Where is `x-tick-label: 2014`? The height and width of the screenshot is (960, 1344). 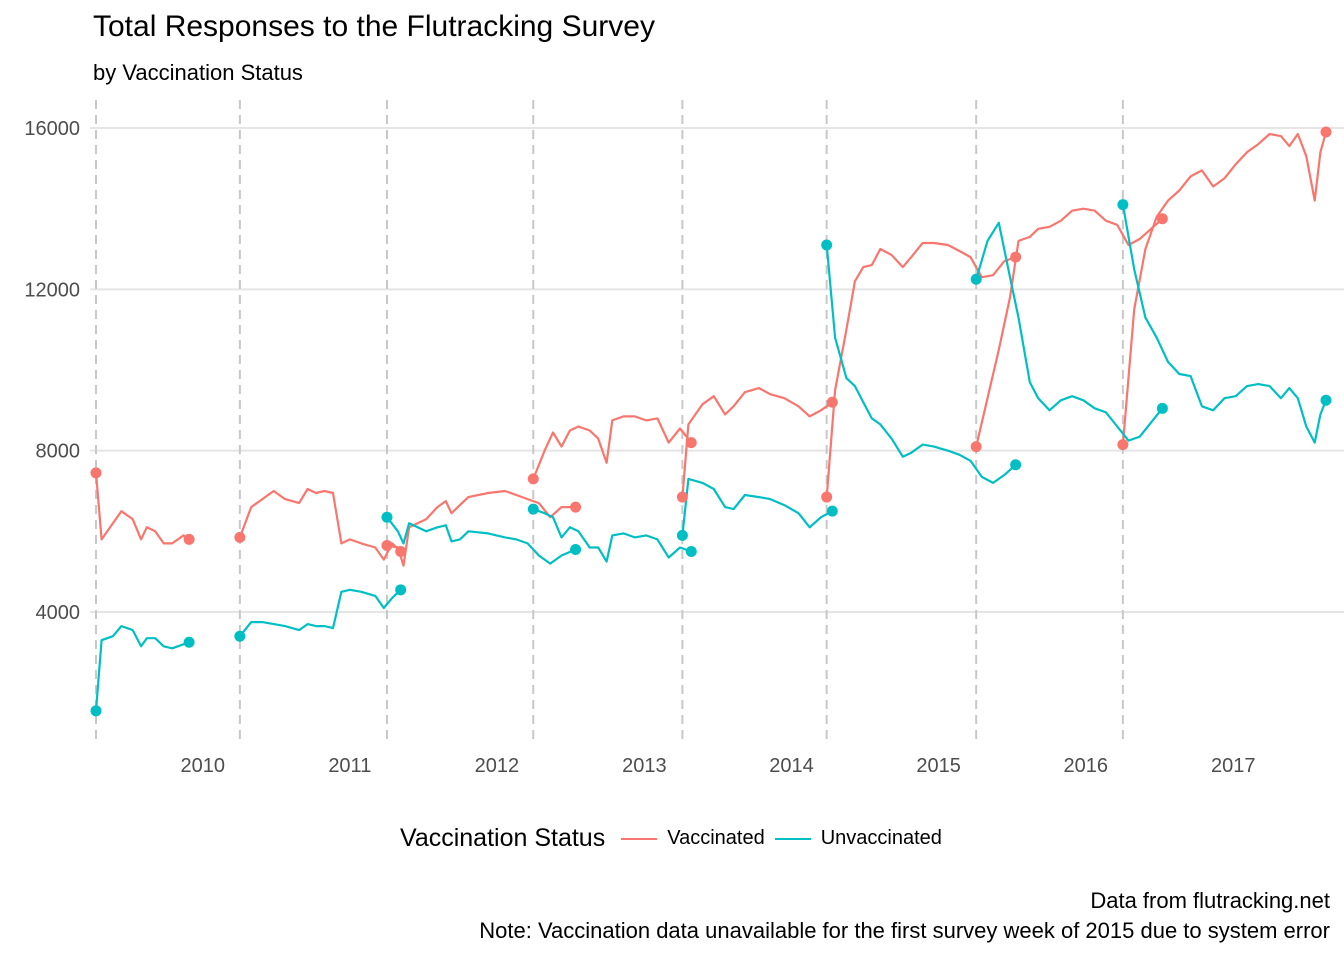 x-tick-label: 2014 is located at coordinates (791, 766).